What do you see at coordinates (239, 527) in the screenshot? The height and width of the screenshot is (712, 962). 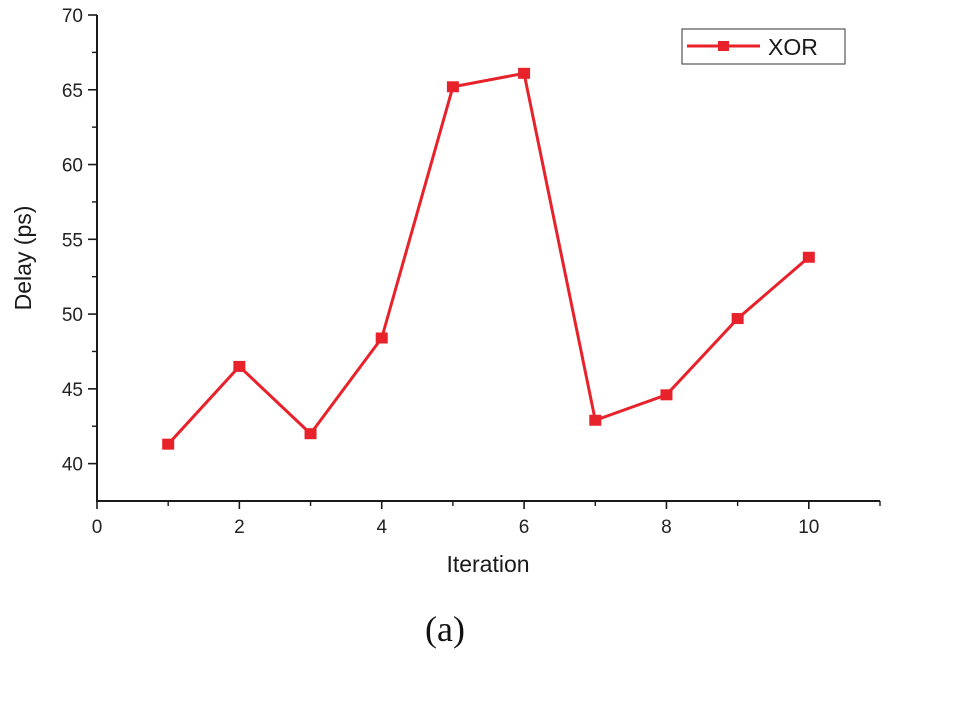 I see `x-tick-label: 2` at bounding box center [239, 527].